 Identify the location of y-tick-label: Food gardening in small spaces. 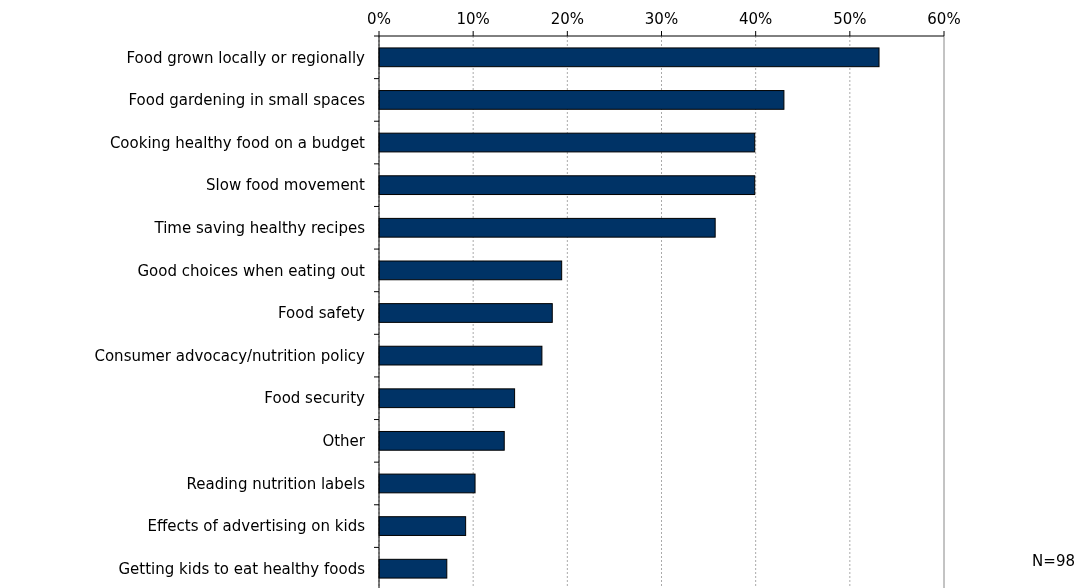
(247, 100).